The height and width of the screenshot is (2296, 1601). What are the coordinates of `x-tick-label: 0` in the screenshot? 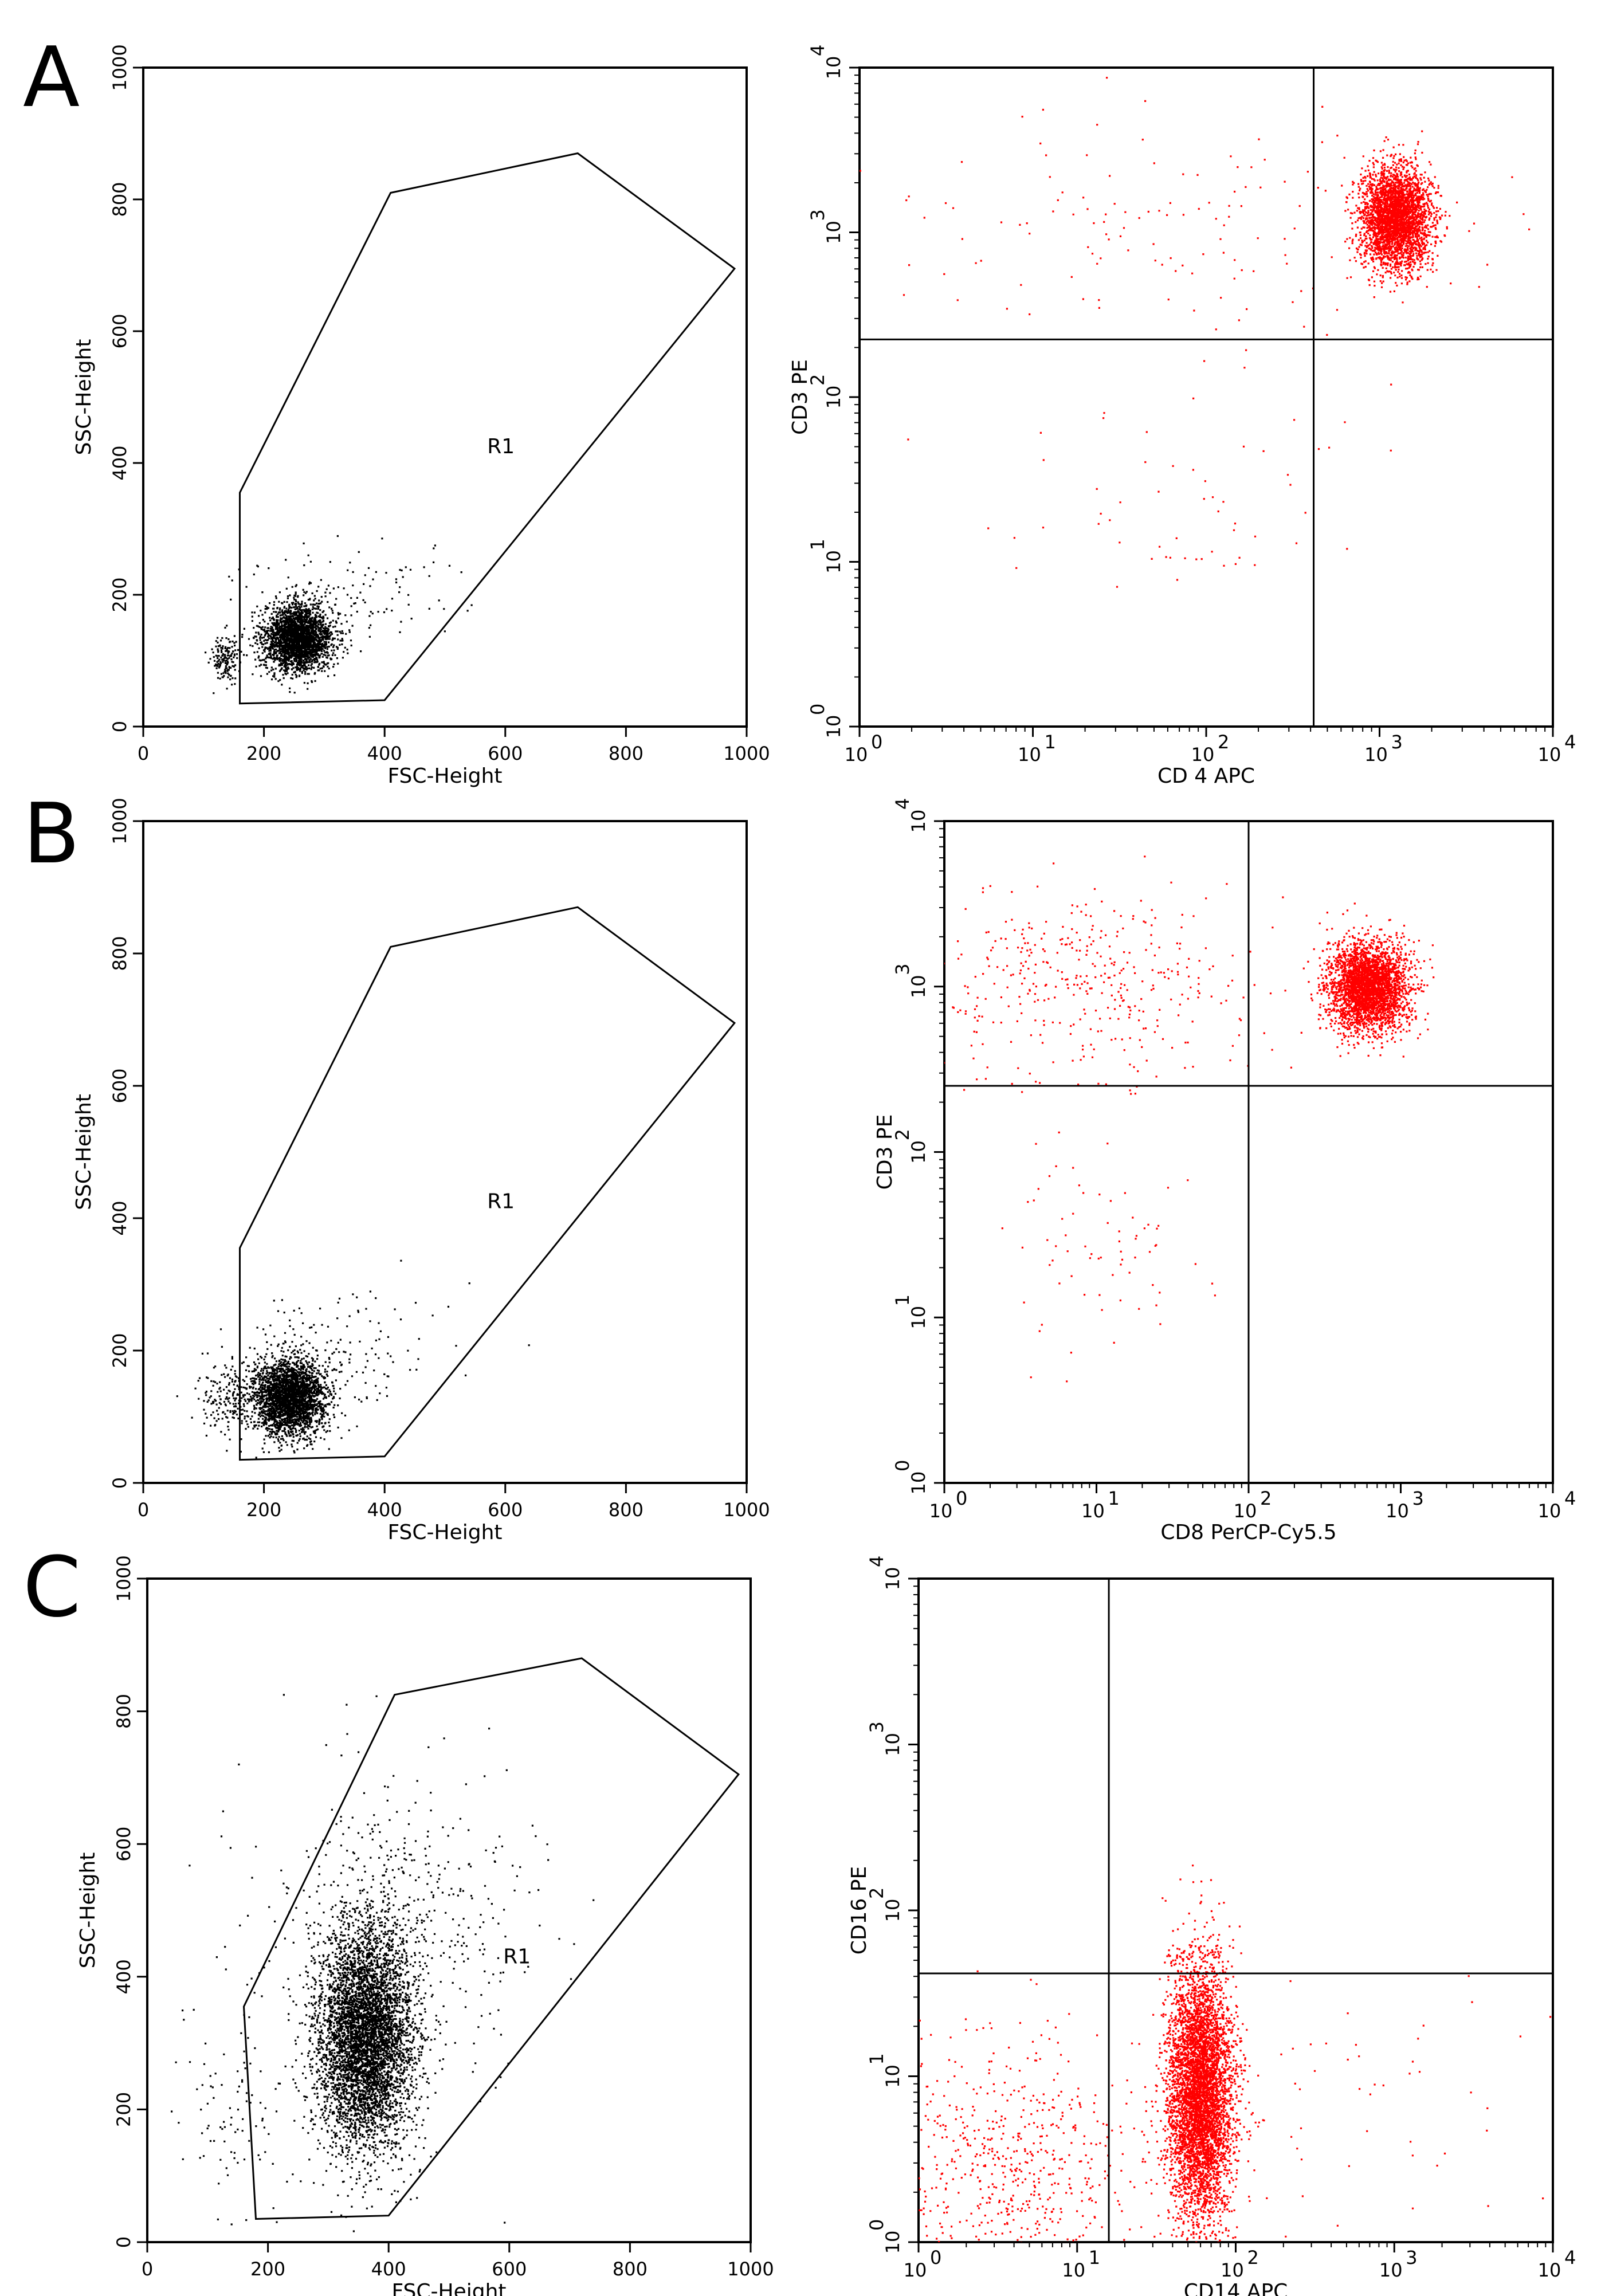 It's located at (143, 1510).